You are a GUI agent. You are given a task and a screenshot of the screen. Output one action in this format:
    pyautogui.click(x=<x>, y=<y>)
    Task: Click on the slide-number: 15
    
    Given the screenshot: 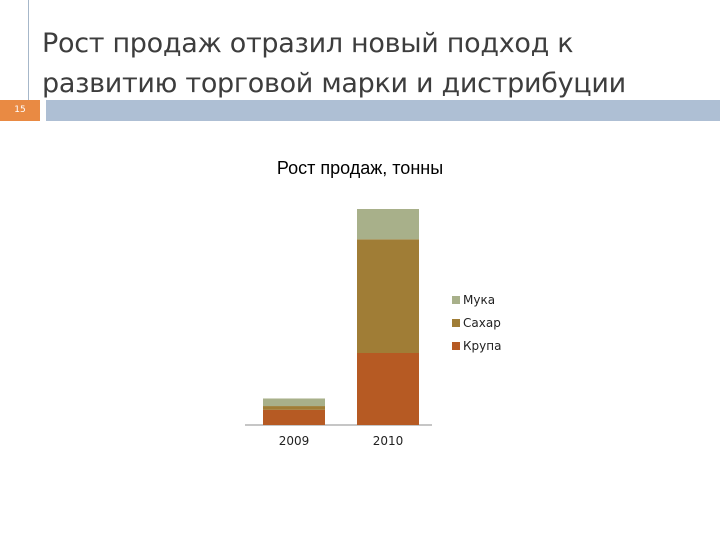 What is the action you would take?
    pyautogui.click(x=20, y=110)
    